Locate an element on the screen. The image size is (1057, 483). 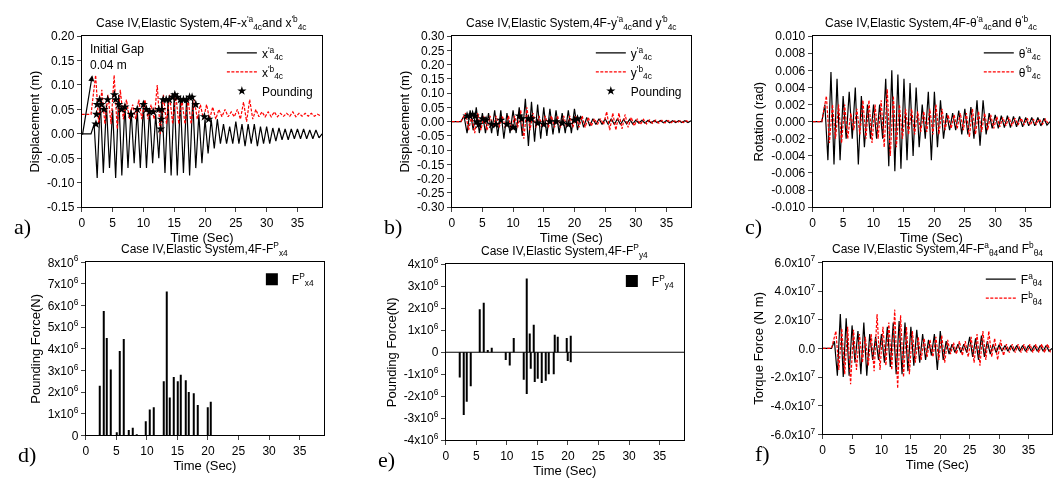
y-tick-label: 0.25 is located at coordinates (432, 50).